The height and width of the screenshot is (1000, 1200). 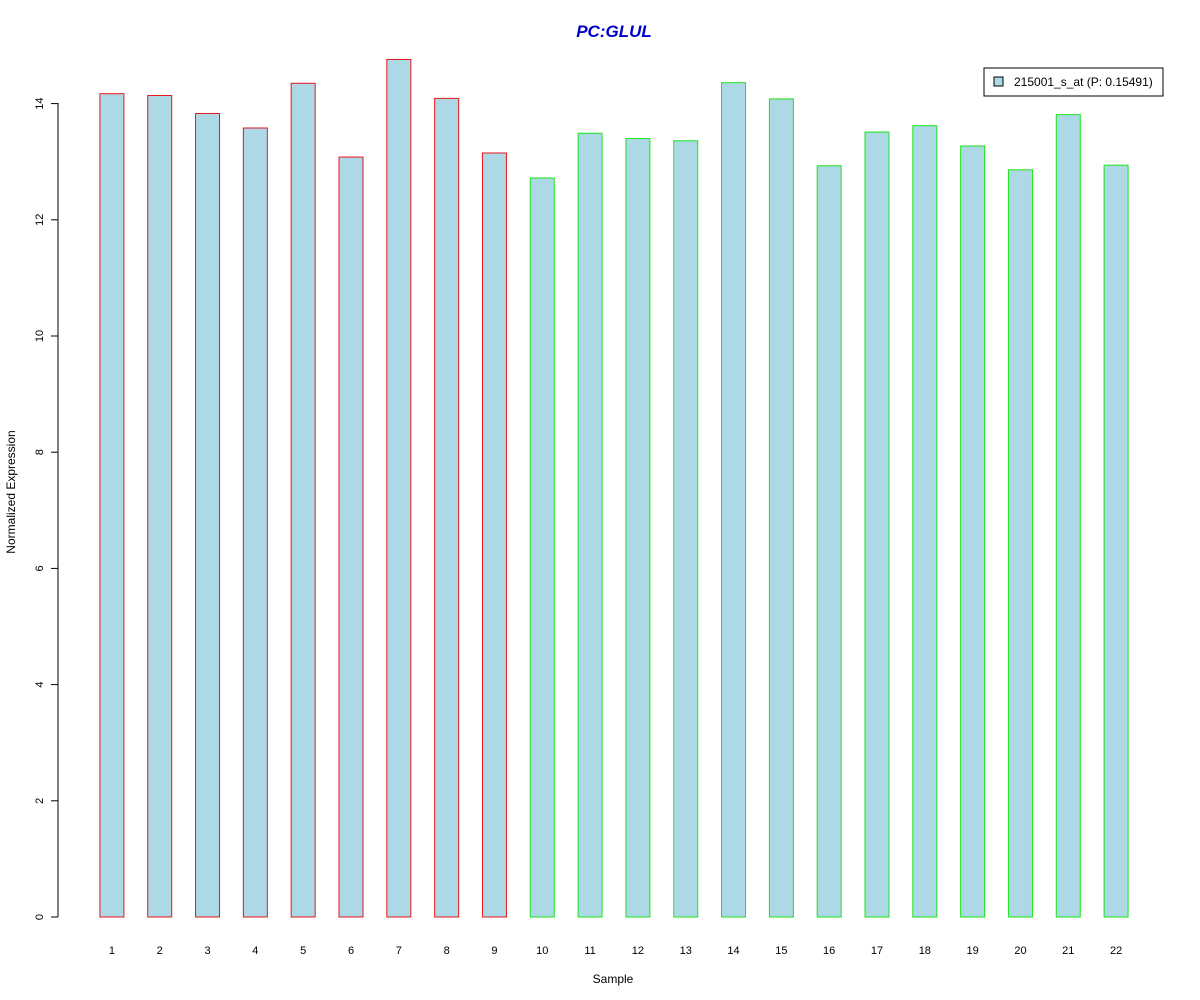 I want to click on x-tick-label: 5, so click(x=303, y=951).